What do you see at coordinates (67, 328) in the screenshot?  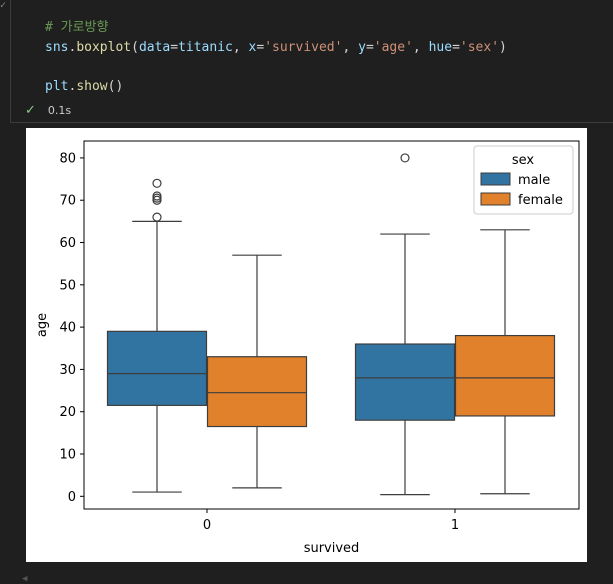 I see `y-tick-label: 40` at bounding box center [67, 328].